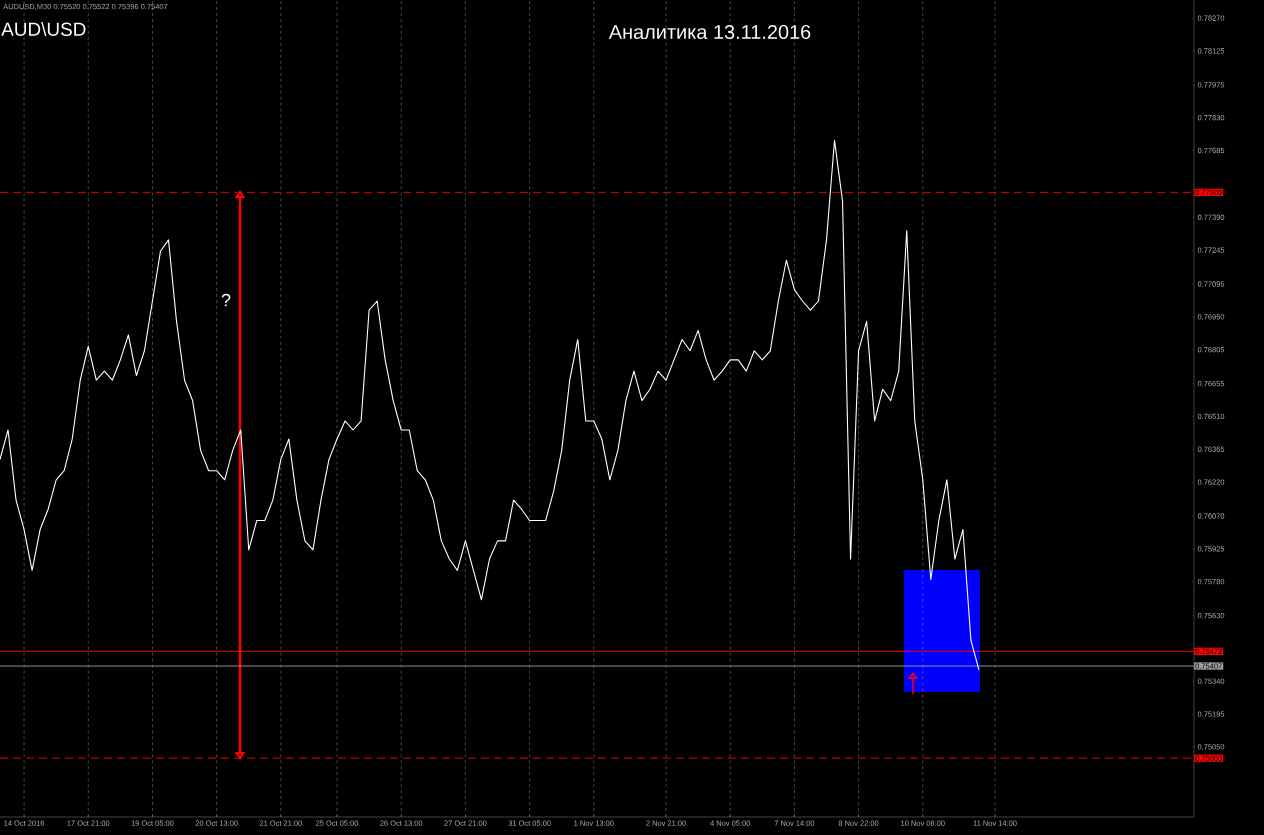 Image resolution: width=1264 pixels, height=835 pixels. I want to click on annotation: ?, so click(226, 300).